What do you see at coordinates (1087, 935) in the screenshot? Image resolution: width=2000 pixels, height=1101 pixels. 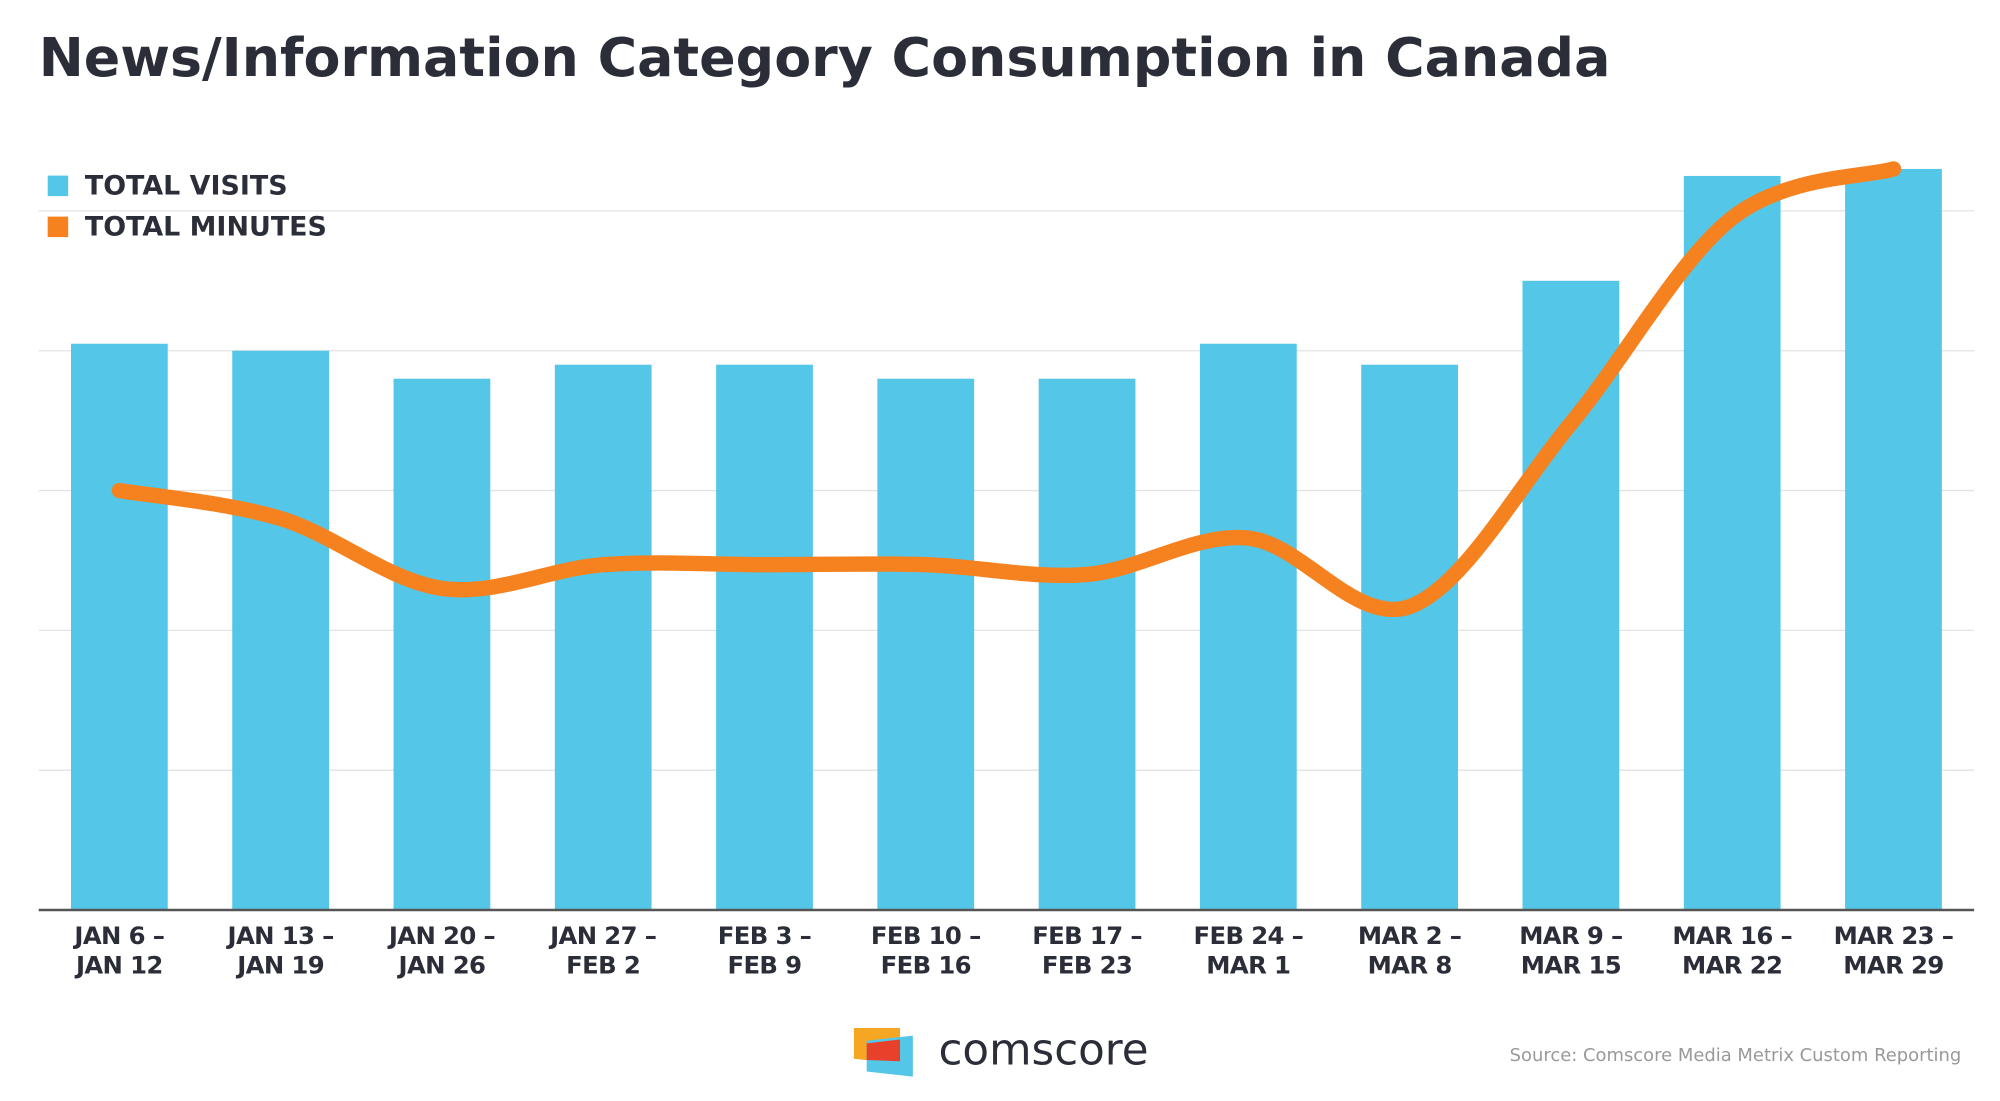 I see `x-tick-label: FEB 17 –` at bounding box center [1087, 935].